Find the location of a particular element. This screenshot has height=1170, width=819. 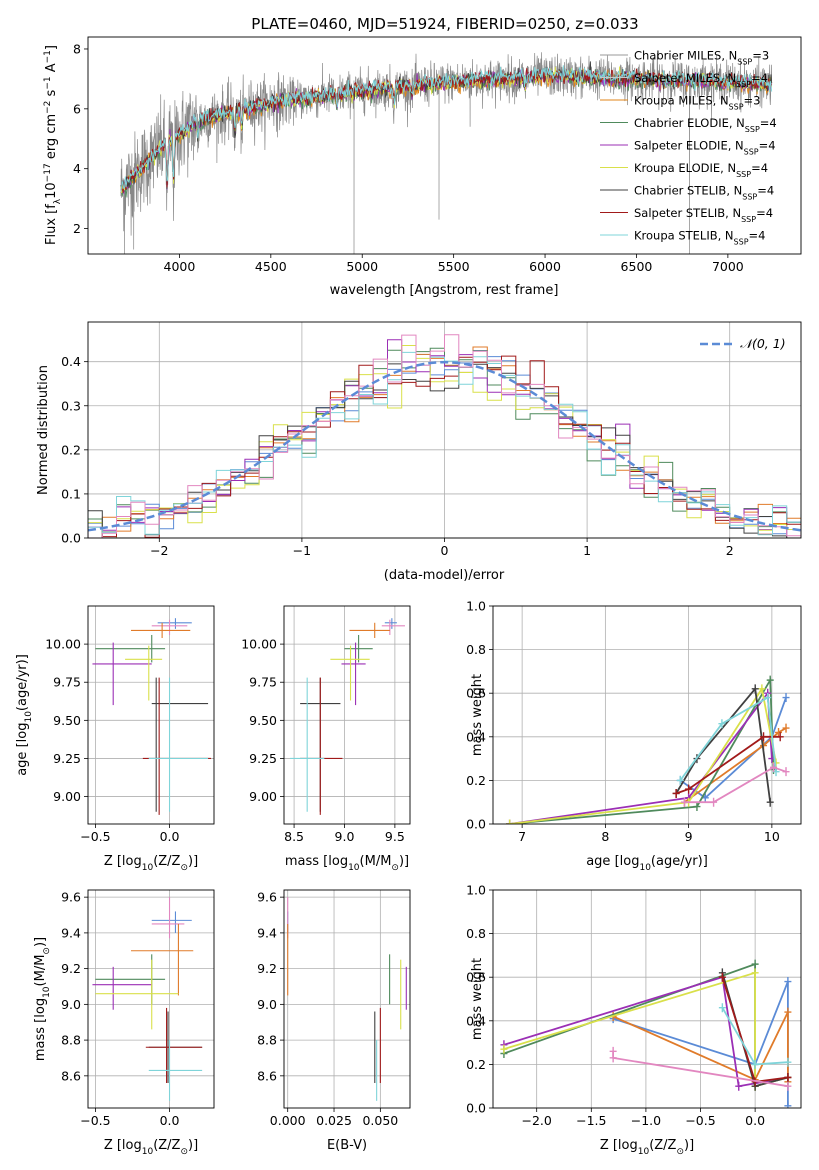

y-label-part: Flux [f is located at coordinates (51, 224).